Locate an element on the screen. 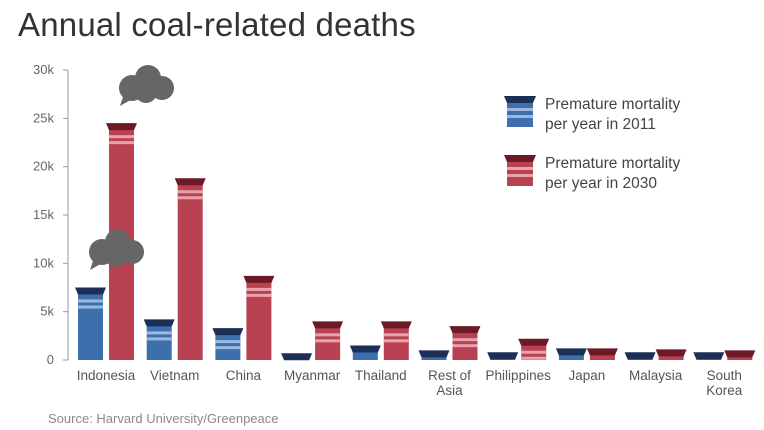  y-tick-label: 25k is located at coordinates (43, 117).